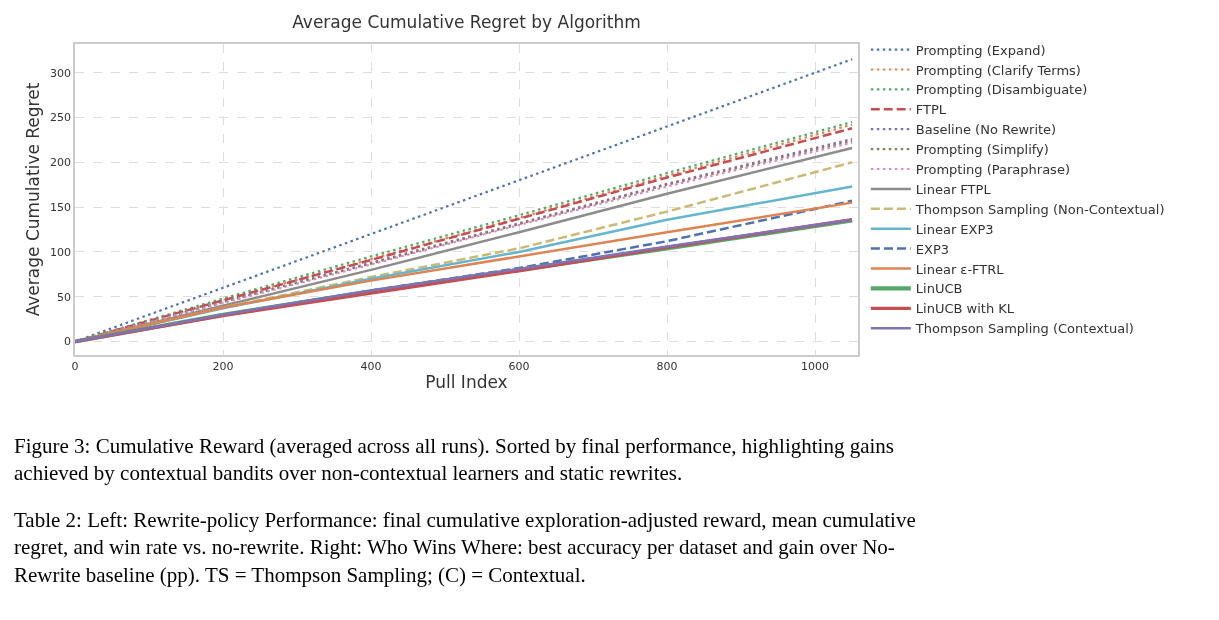 The height and width of the screenshot is (620, 1219). I want to click on legend-label: Baseline (No Rewrite), so click(986, 130).